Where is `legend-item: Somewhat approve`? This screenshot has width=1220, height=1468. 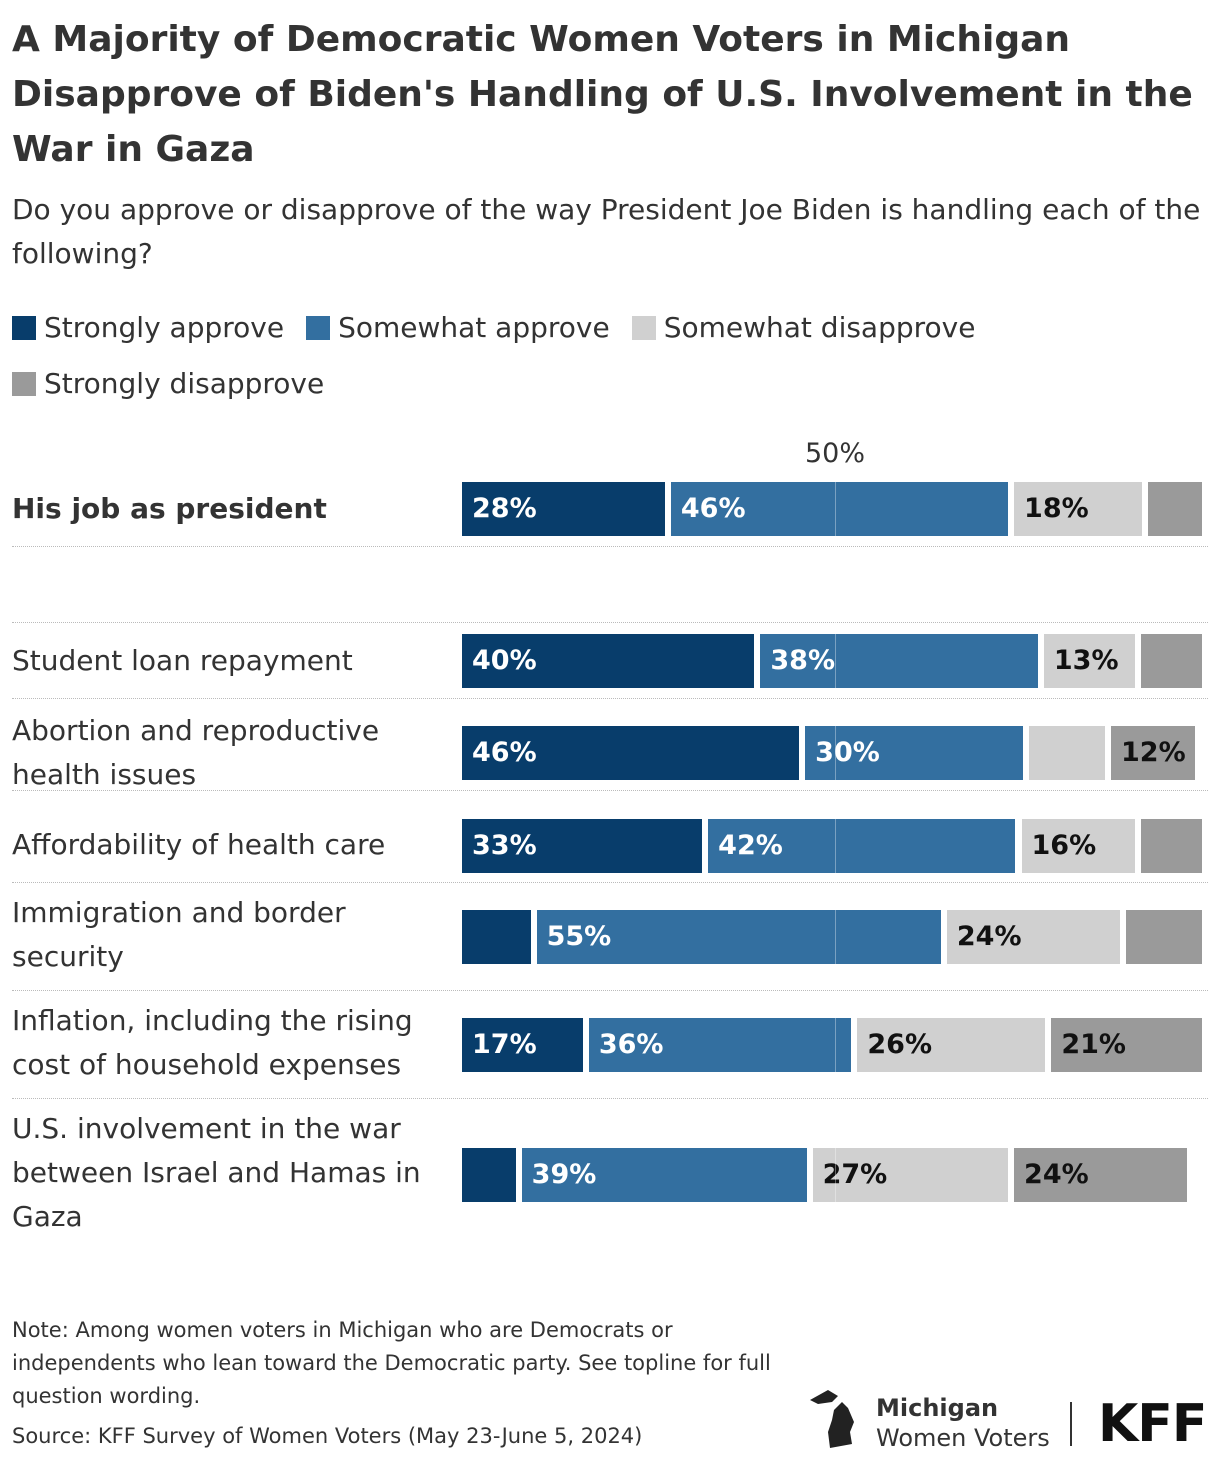 legend-item: Somewhat approve is located at coordinates (458, 328).